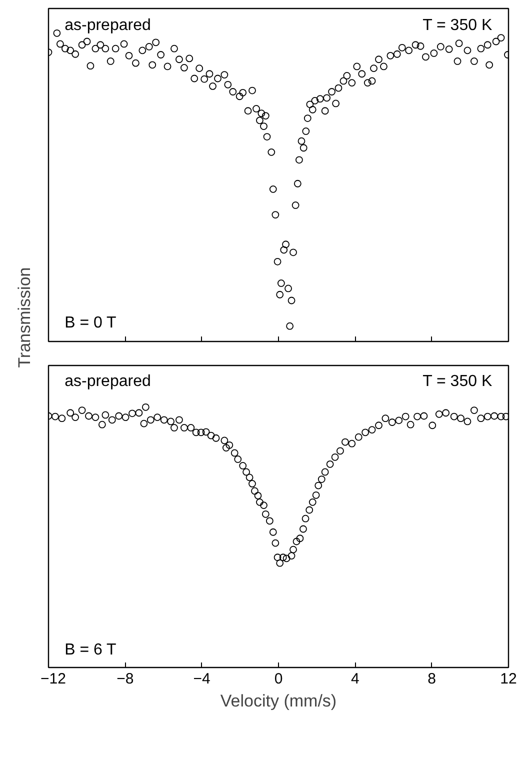  What do you see at coordinates (355, 679) in the screenshot?
I see `x-tick-label: 4` at bounding box center [355, 679].